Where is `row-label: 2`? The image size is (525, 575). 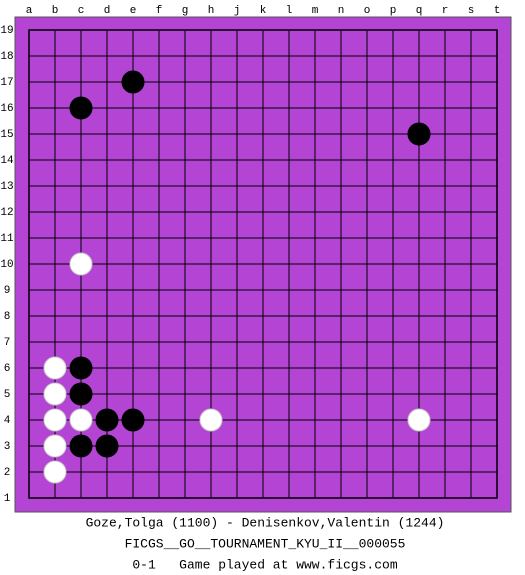
row-label: 2 is located at coordinates (7, 473).